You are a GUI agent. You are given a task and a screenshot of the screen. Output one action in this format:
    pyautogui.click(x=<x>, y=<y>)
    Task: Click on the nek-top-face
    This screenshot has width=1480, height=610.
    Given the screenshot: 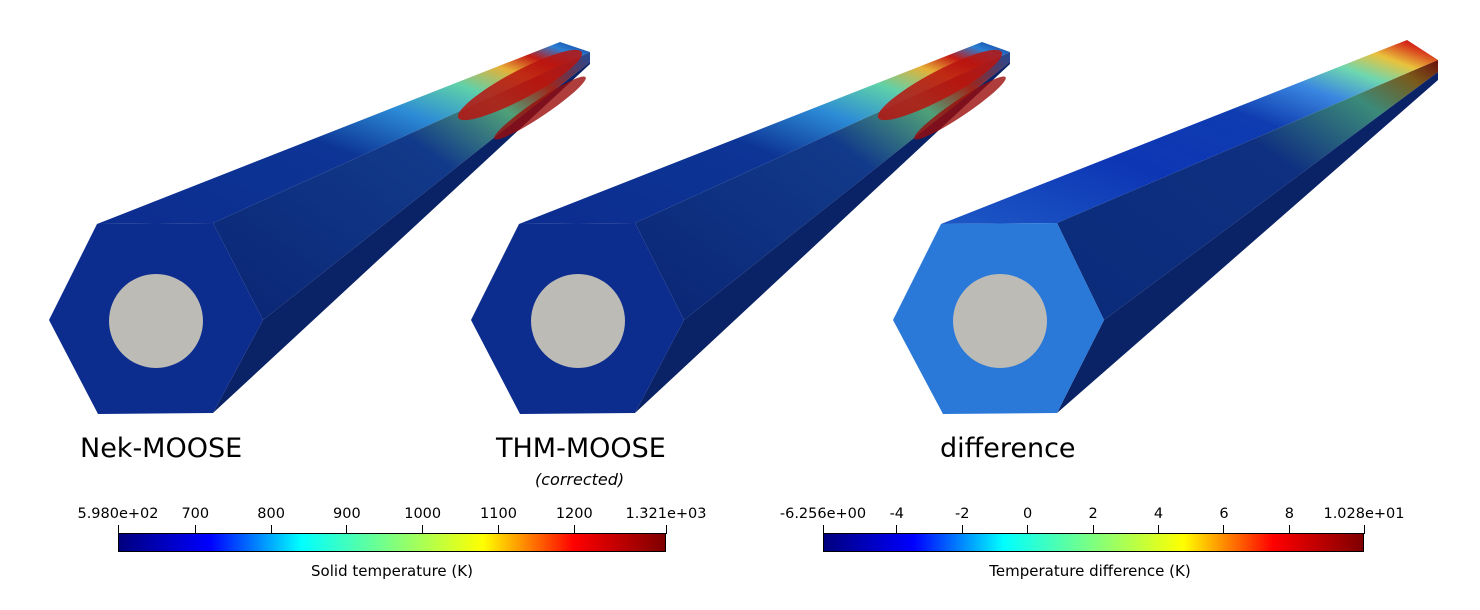 What is the action you would take?
    pyautogui.click(x=343, y=133)
    